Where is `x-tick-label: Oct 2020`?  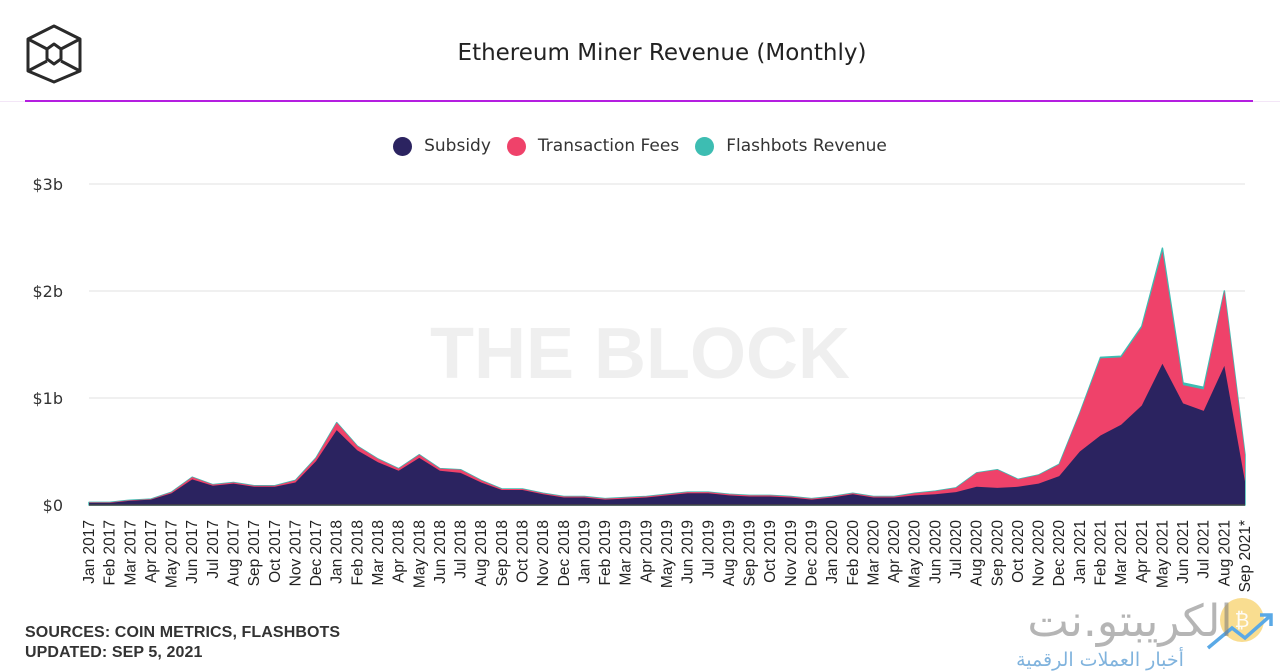
x-tick-label: Oct 2020 is located at coordinates (1018, 551).